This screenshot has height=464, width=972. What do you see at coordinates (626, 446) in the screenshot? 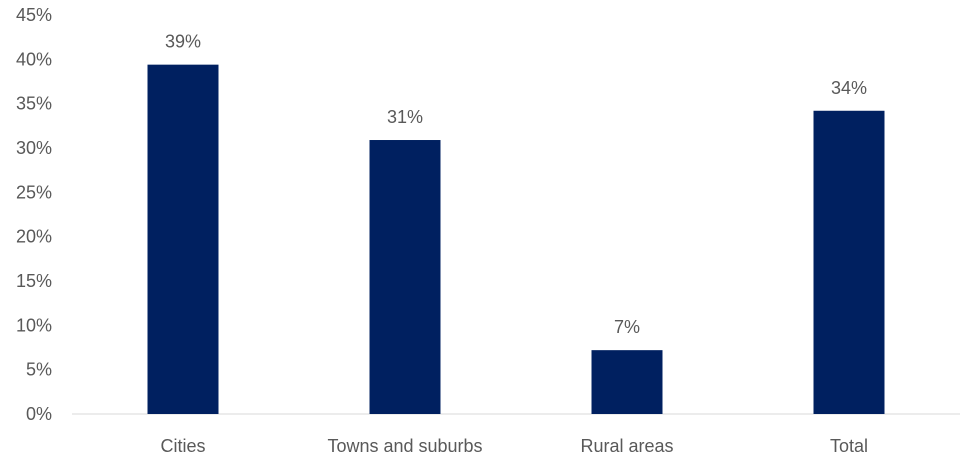
I see `x-category-label: Rural areas` at bounding box center [626, 446].